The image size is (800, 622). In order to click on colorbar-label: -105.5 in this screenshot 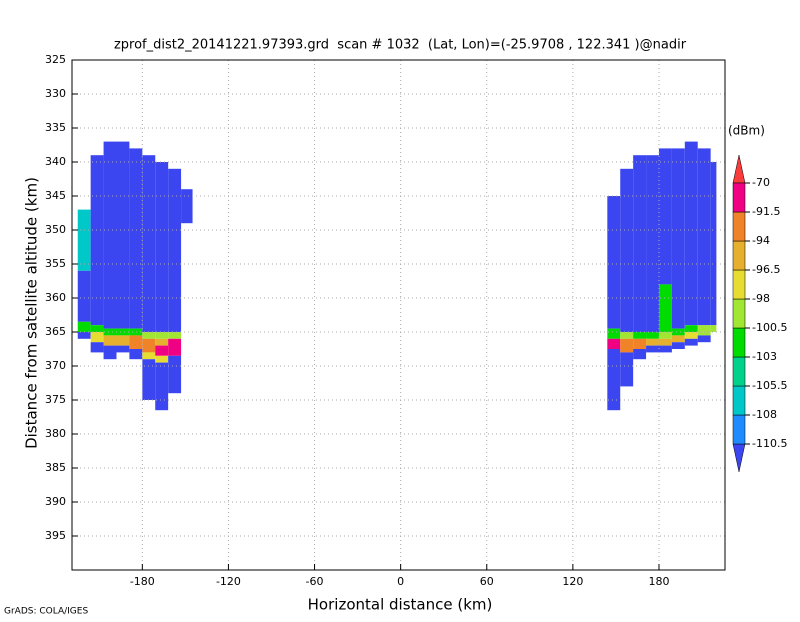, I will do `click(769, 385)`.